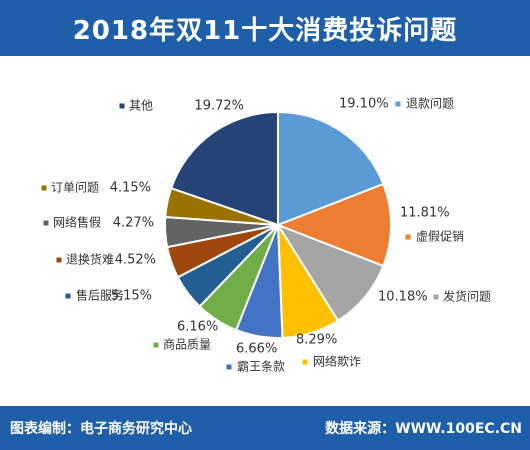 This screenshot has width=530, height=450. What do you see at coordinates (265, 428) in the screenshot?
I see `footer-bar: 图表编制：电子商务研究中心 数据来源：WWW.100EC.CN` at bounding box center [265, 428].